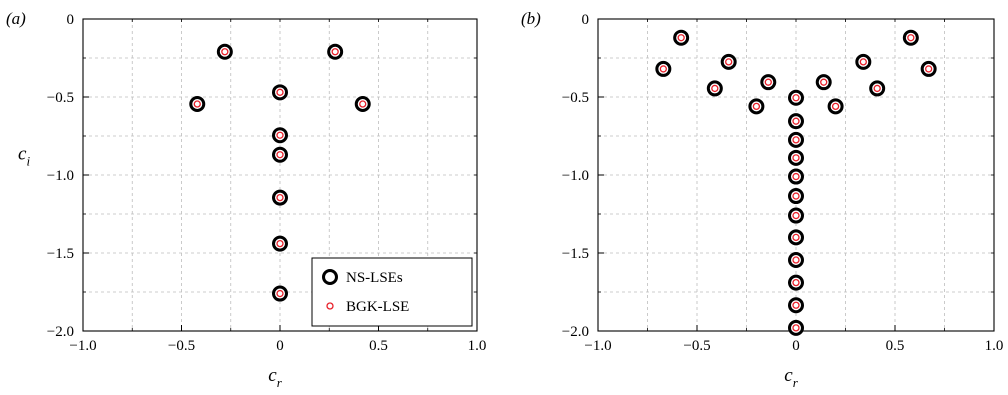 Image resolution: width=1008 pixels, height=395 pixels. What do you see at coordinates (28, 160) in the screenshot?
I see `y-axis-label-subscript: i` at bounding box center [28, 160].